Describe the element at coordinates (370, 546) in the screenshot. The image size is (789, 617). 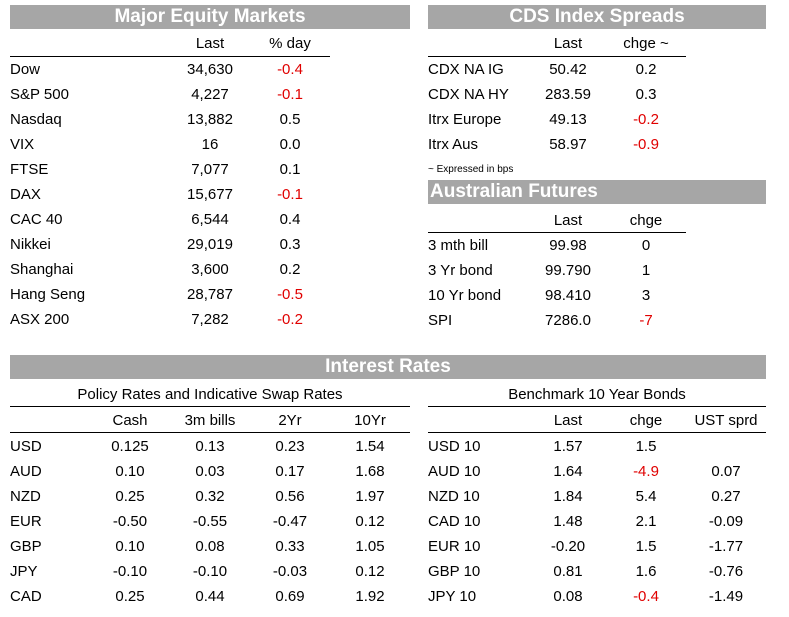
I see `policy-row-value: 1.05` at that location.